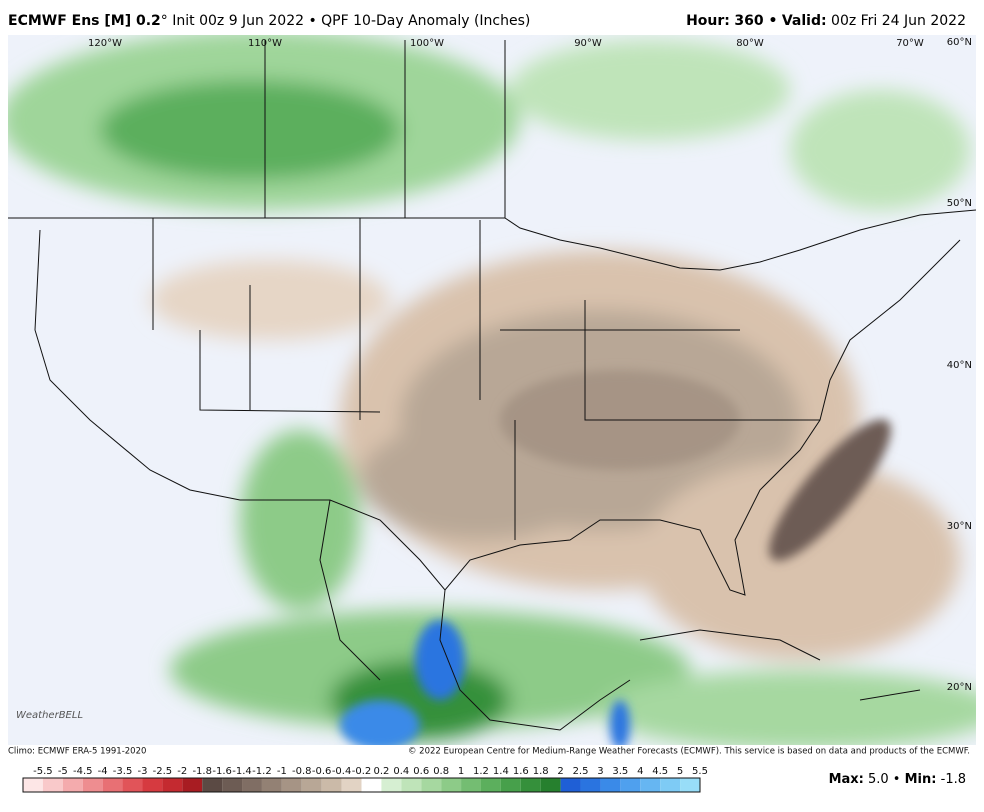  Describe the element at coordinates (521, 771) in the screenshot. I see `colorbar-label: 1.6` at that location.